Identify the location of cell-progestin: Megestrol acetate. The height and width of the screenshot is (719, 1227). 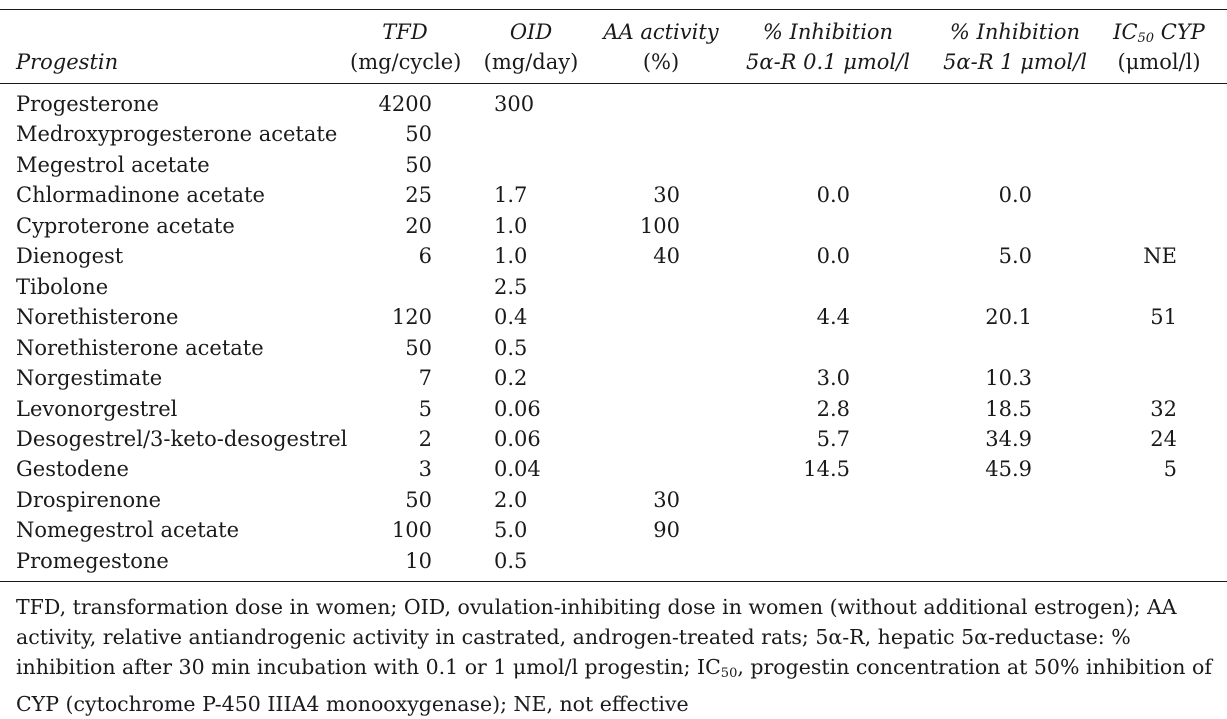
(113, 165).